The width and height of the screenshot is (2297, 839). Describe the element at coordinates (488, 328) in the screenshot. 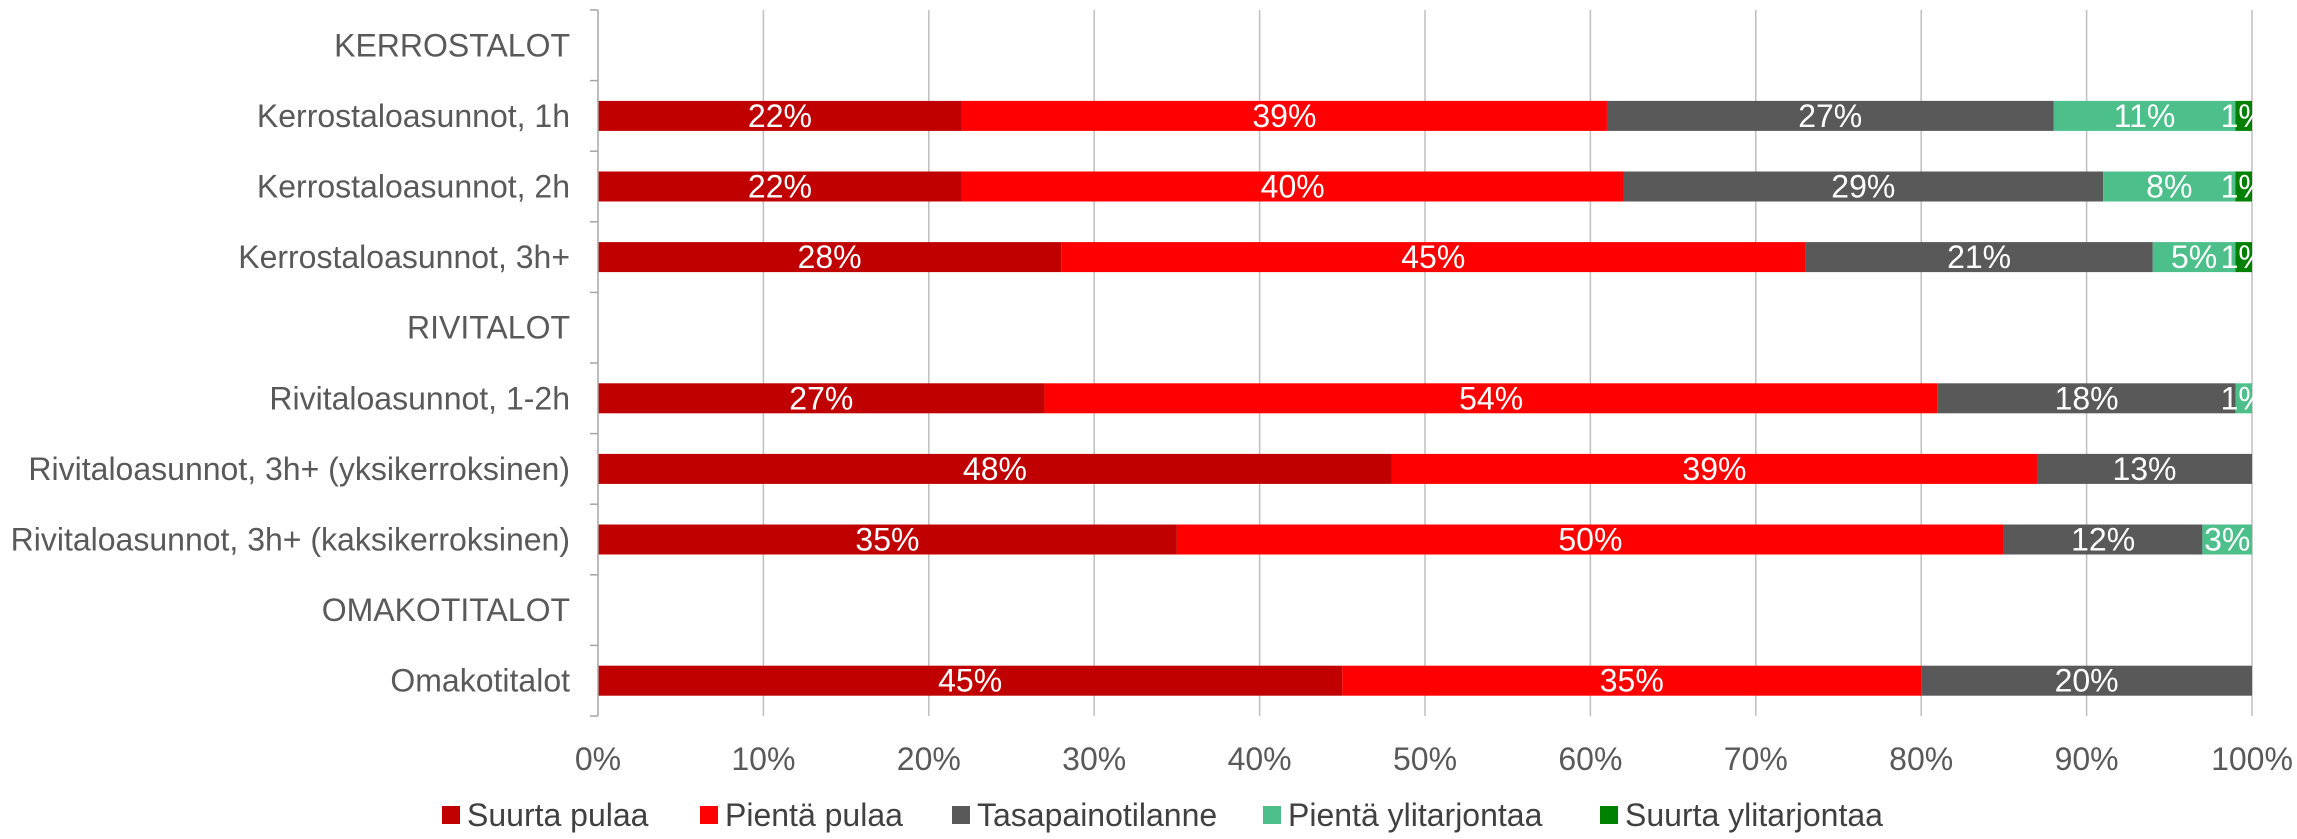

I see `category-label: RIVITALOT` at that location.